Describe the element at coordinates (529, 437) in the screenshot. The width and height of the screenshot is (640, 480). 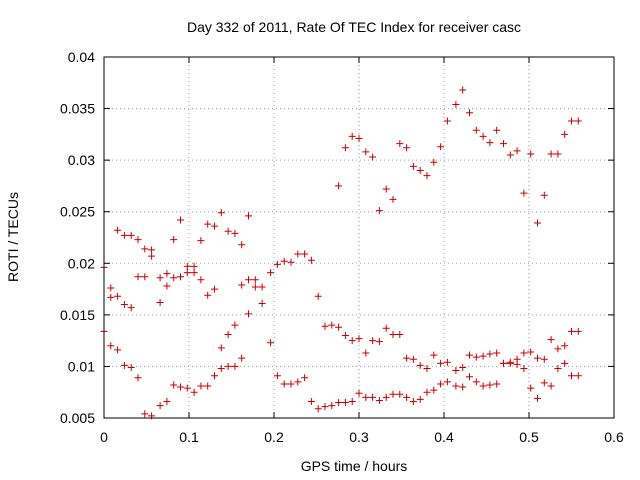
I see `x-tick-label: 0.5` at that location.